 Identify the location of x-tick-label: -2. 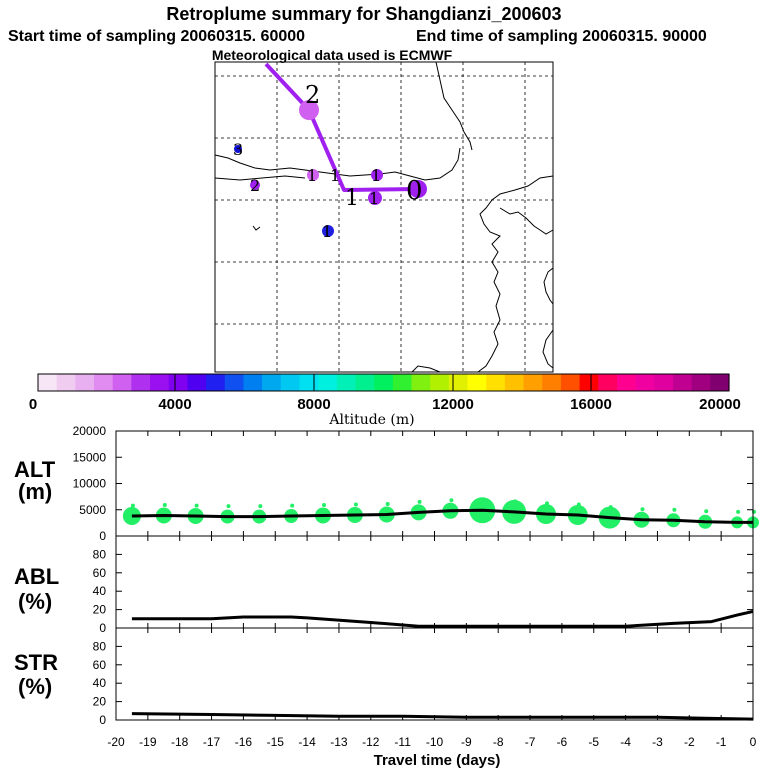
(689, 742).